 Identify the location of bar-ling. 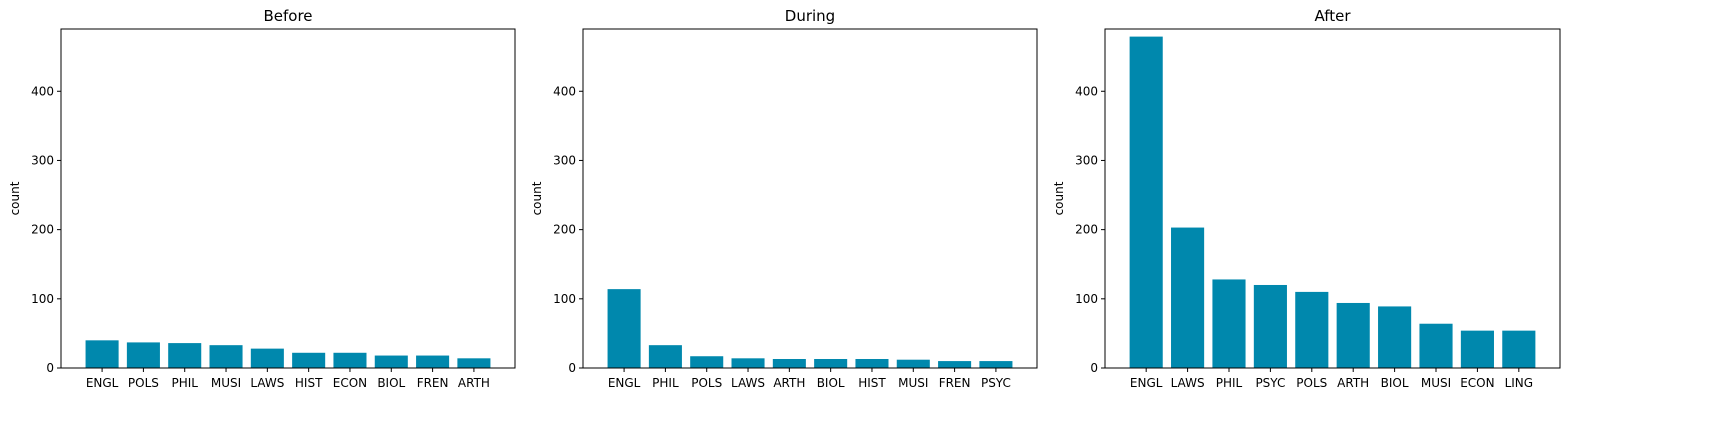
(1519, 349).